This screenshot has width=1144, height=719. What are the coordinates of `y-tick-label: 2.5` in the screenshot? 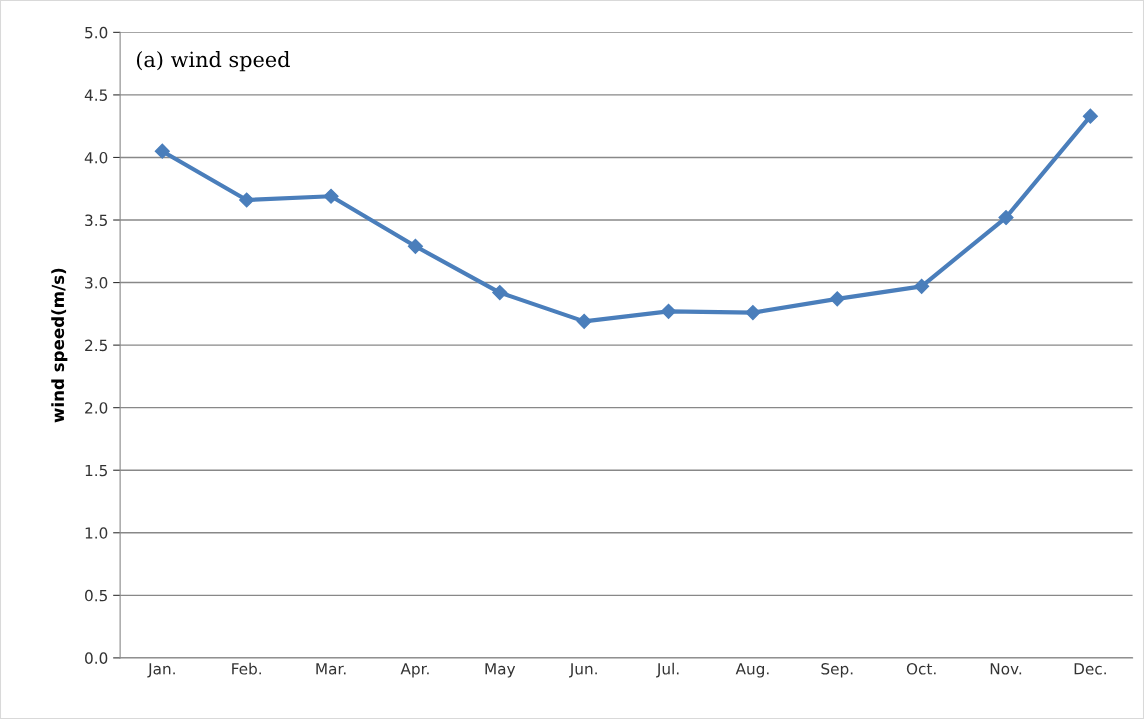 It's located at (96, 345).